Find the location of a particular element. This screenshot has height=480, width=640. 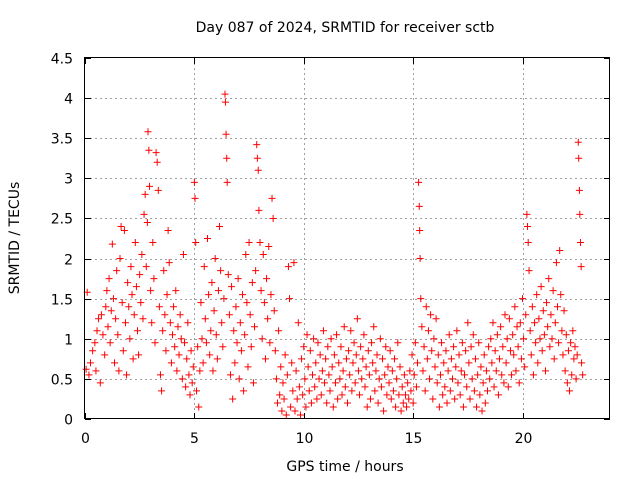

y-tick-label: 0 is located at coordinates (68, 421).